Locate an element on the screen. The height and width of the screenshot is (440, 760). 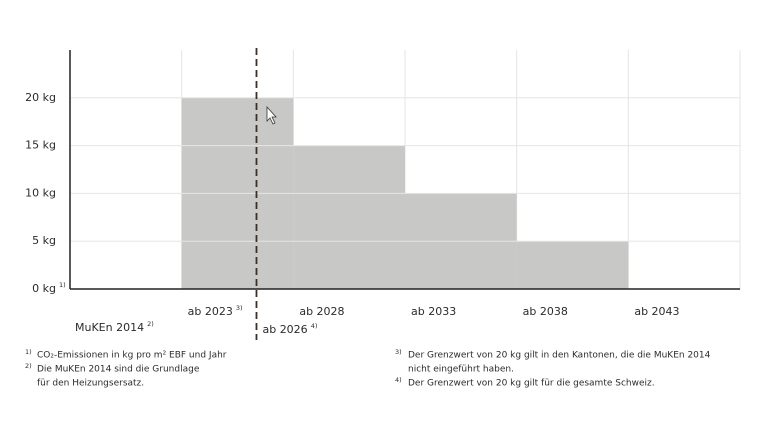
footnote-text: für den Heizungsersatz. is located at coordinates (90, 384).